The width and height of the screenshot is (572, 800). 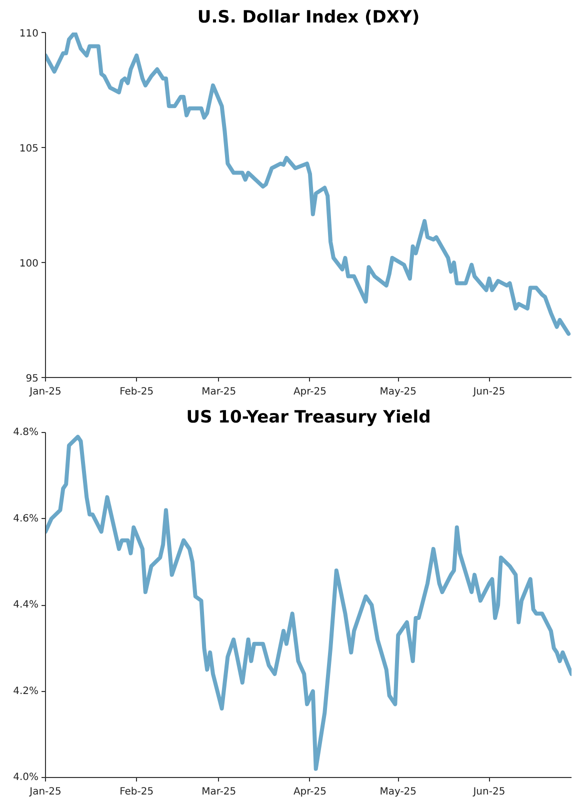 I want to click on y-tick-label: 95, so click(x=32, y=379).